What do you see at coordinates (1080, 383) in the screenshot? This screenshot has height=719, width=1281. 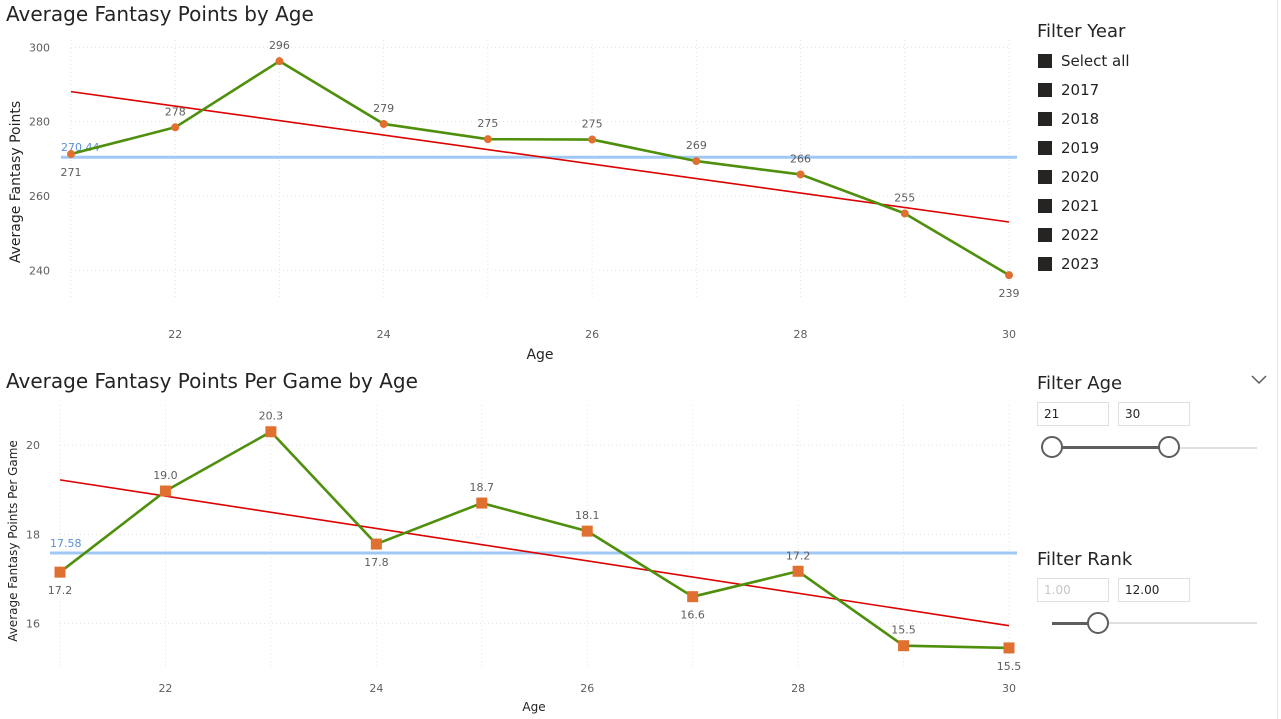 I see `filter-age-title: Filter Age` at bounding box center [1080, 383].